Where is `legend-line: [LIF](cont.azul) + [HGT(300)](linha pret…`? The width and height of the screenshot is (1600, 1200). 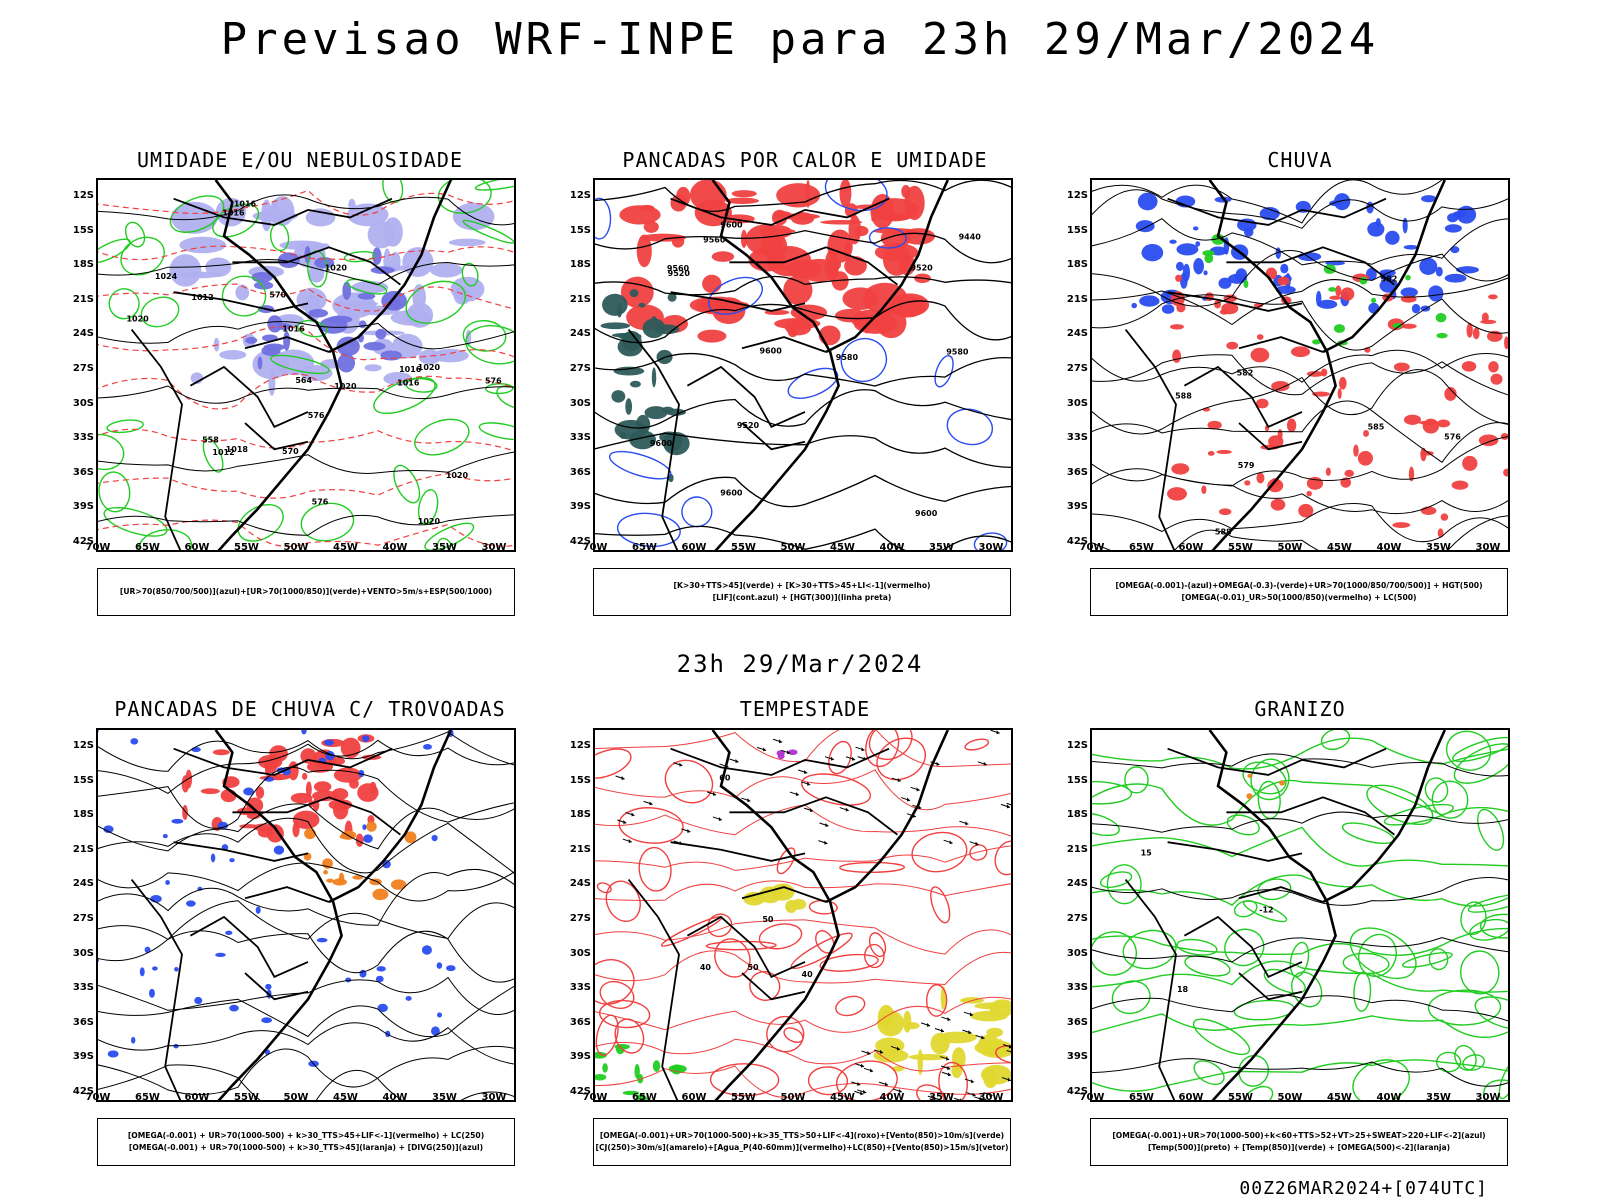 legend-line: [LIF](cont.azul) + [HGT(300)](linha pret… is located at coordinates (802, 597).